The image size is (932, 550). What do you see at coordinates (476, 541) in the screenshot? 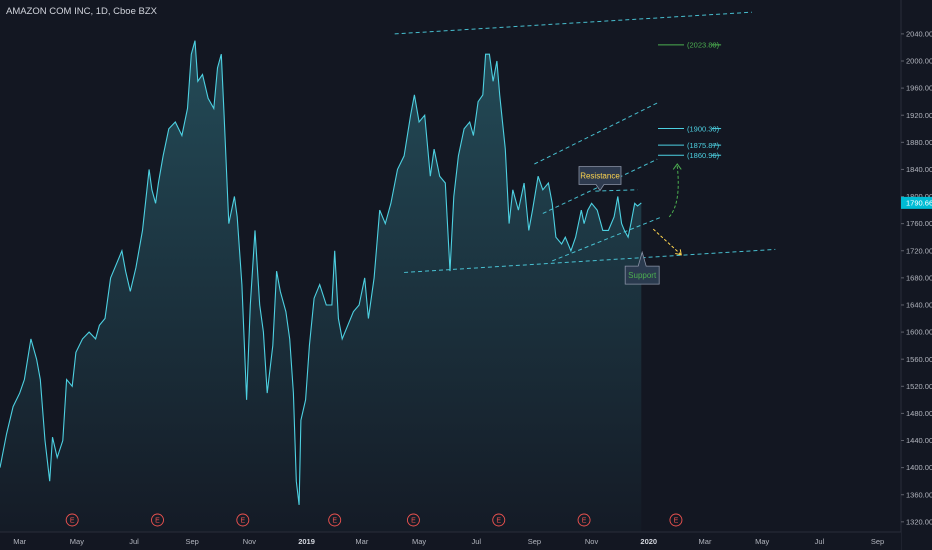
I see `x-tick-label-8: Jul` at bounding box center [476, 541].